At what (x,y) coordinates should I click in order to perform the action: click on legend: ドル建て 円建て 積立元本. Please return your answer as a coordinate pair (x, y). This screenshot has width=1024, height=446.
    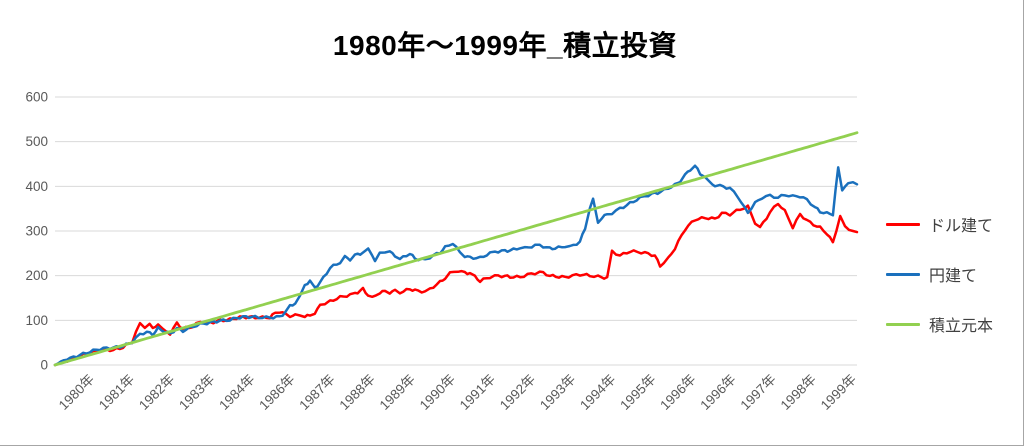
    Looking at the image, I should click on (939, 274).